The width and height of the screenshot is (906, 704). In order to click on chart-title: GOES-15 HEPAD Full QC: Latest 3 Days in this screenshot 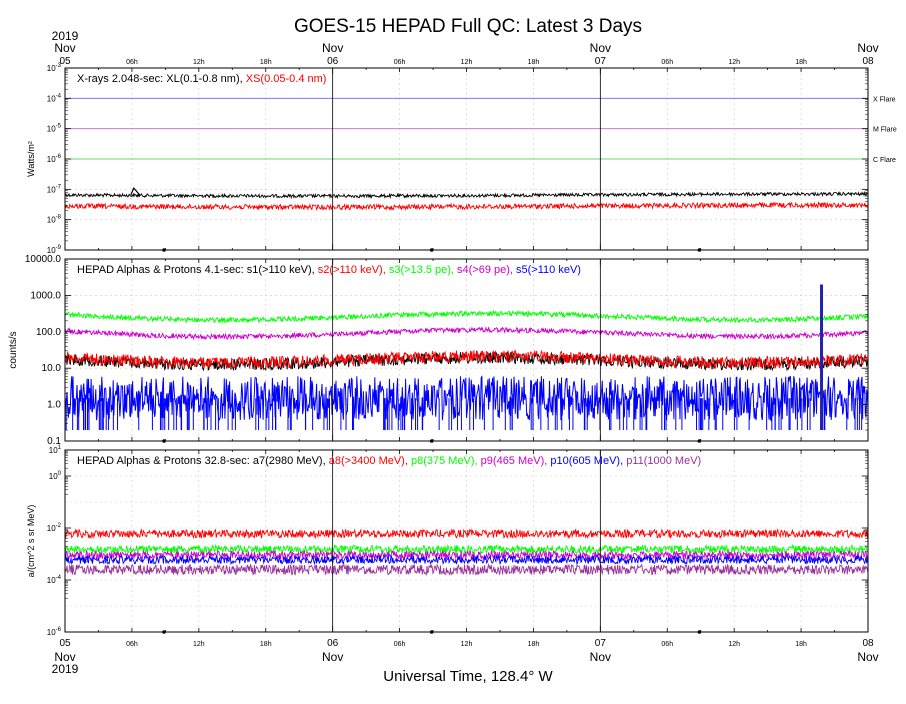, I will do `click(468, 26)`.